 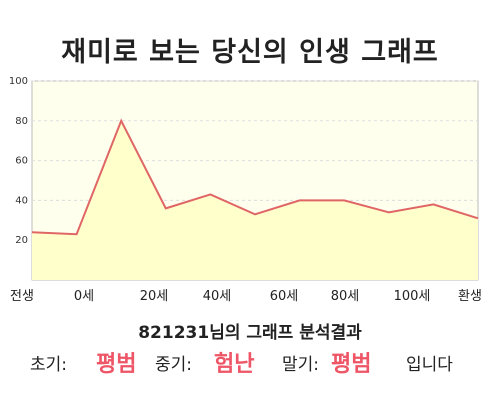 What do you see at coordinates (217, 296) in the screenshot?
I see `x-tick-label: 40세` at bounding box center [217, 296].